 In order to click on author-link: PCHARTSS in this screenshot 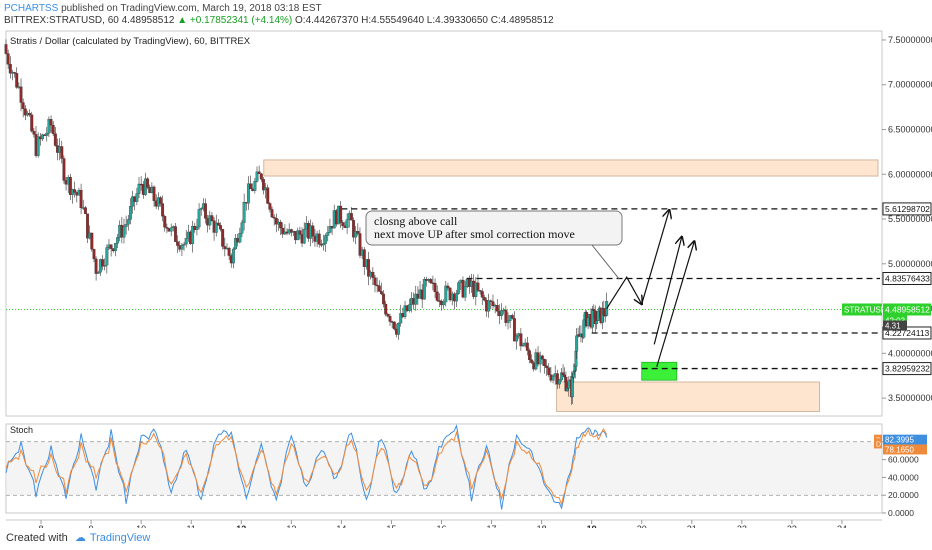, I will do `click(31, 8)`.